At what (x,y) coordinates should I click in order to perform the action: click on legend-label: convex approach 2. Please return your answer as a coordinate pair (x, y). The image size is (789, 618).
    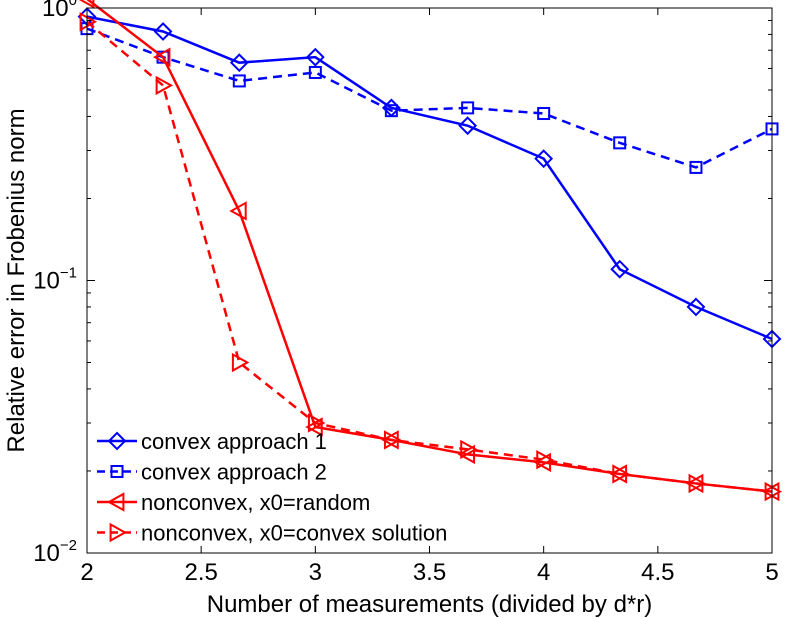
    Looking at the image, I should click on (234, 472).